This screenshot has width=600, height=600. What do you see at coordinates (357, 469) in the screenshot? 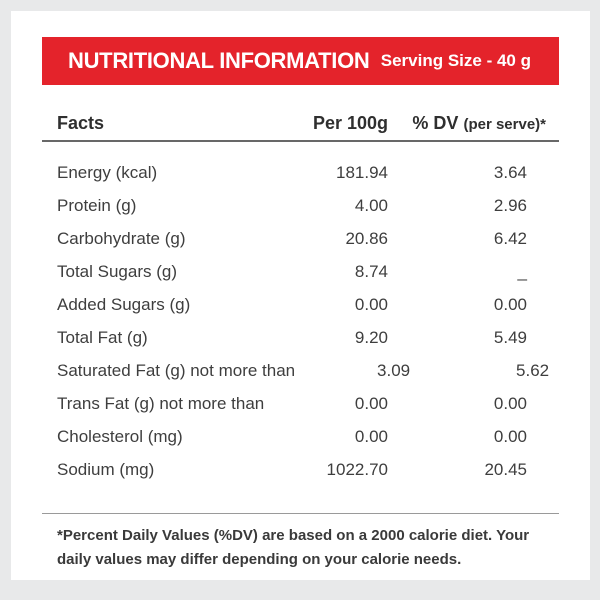
I see `row-per100g-value: 1022.70` at bounding box center [357, 469].